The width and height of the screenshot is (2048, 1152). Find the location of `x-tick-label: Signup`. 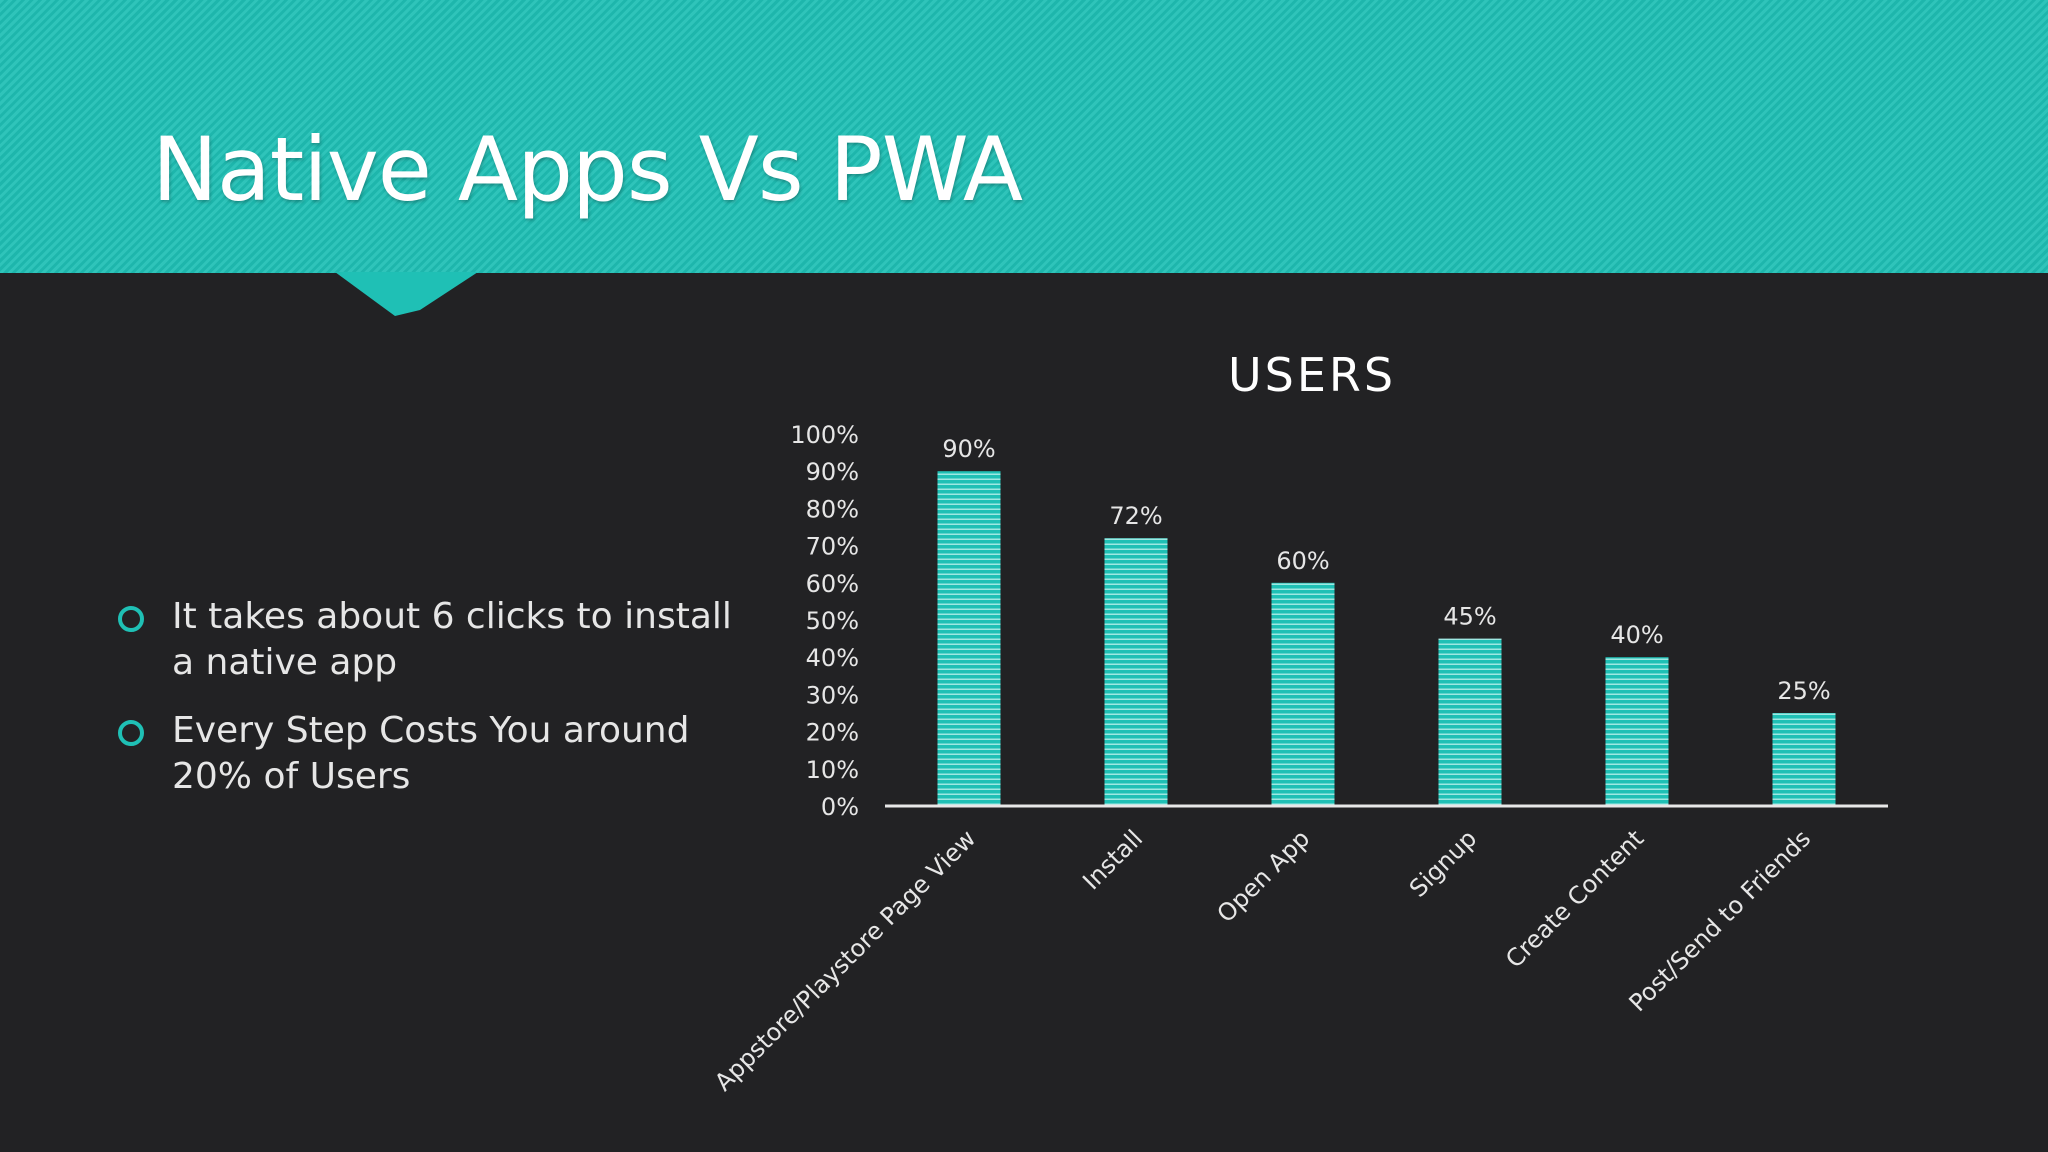

x-tick-label: Signup is located at coordinates (1443, 863).